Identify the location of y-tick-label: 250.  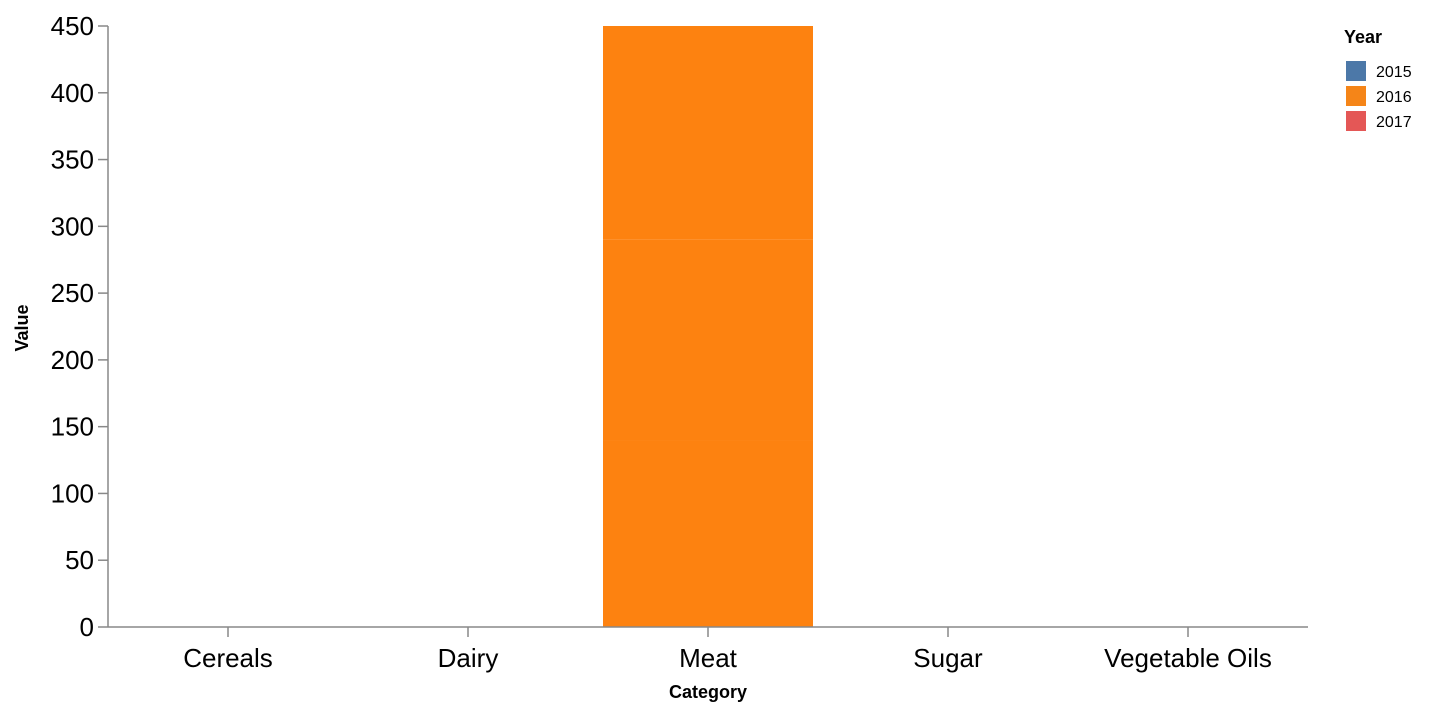
(72, 293).